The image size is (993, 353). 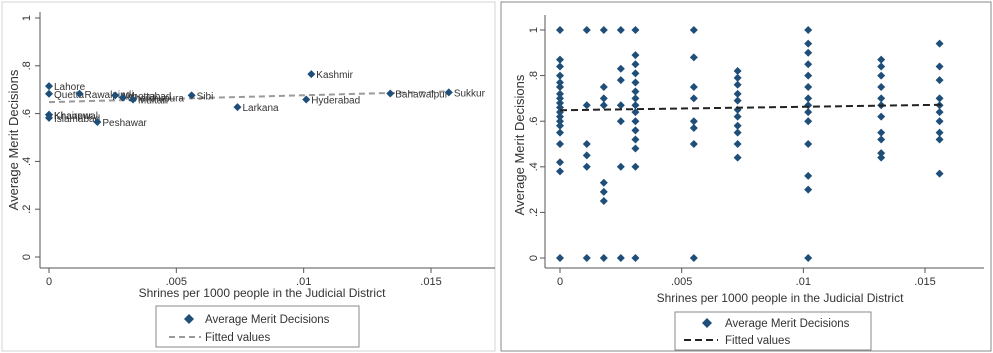 I want to click on point-label: Sibi, so click(x=205, y=96).